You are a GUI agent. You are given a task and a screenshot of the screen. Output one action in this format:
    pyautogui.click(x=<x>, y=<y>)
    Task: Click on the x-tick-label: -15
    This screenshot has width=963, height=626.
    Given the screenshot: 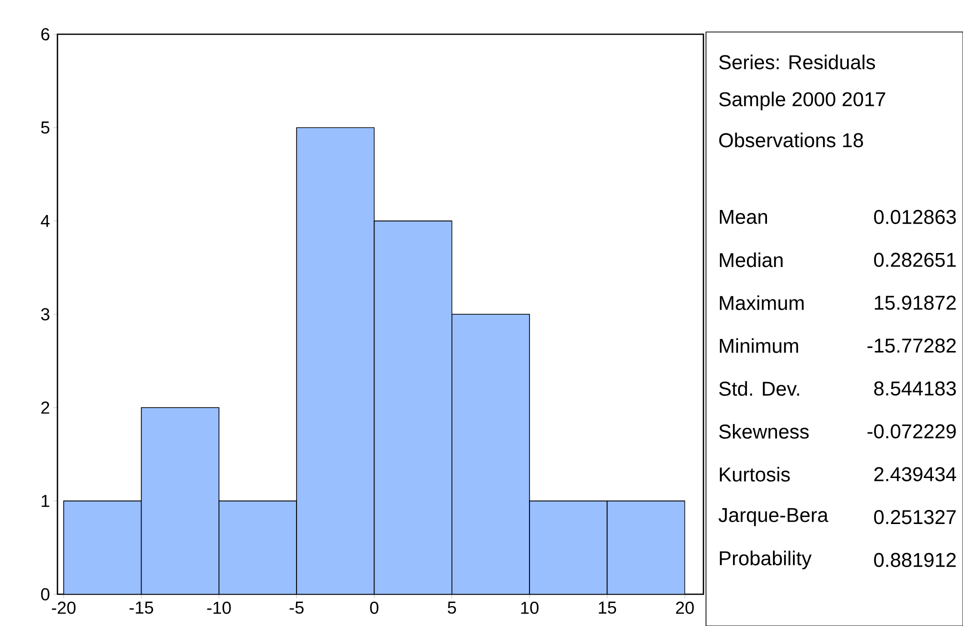 What is the action you would take?
    pyautogui.click(x=142, y=608)
    